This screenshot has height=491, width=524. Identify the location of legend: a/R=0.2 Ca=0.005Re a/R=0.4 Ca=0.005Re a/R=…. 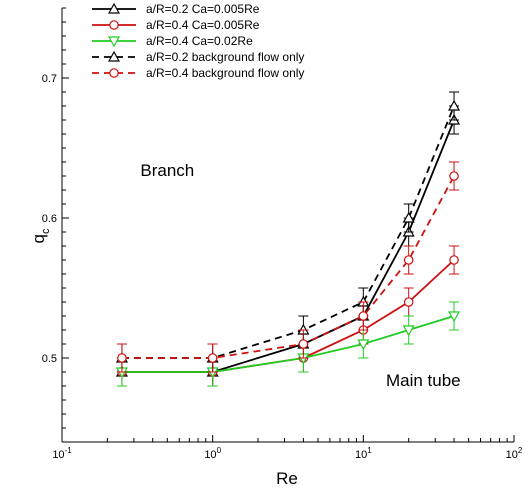
(198, 41).